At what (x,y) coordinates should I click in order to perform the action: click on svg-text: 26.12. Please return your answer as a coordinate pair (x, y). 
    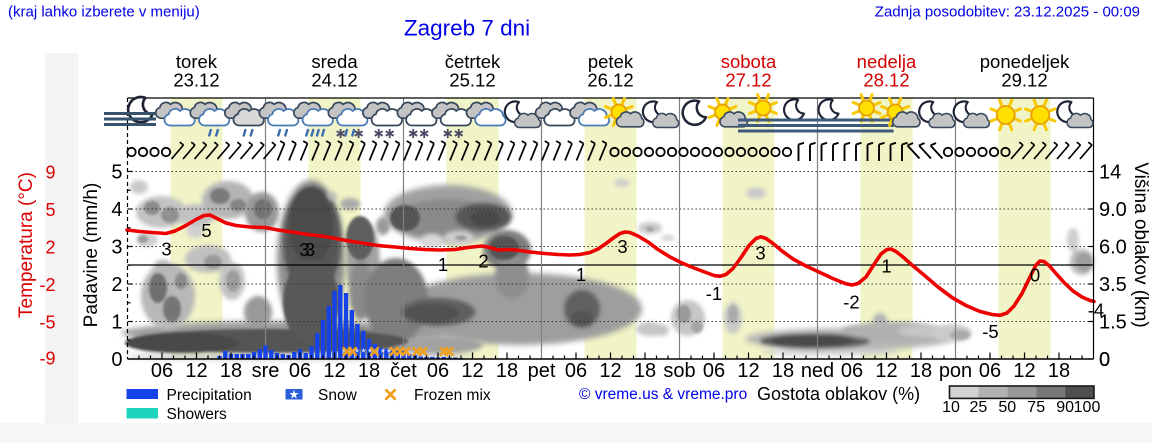
    Looking at the image, I should click on (610, 80).